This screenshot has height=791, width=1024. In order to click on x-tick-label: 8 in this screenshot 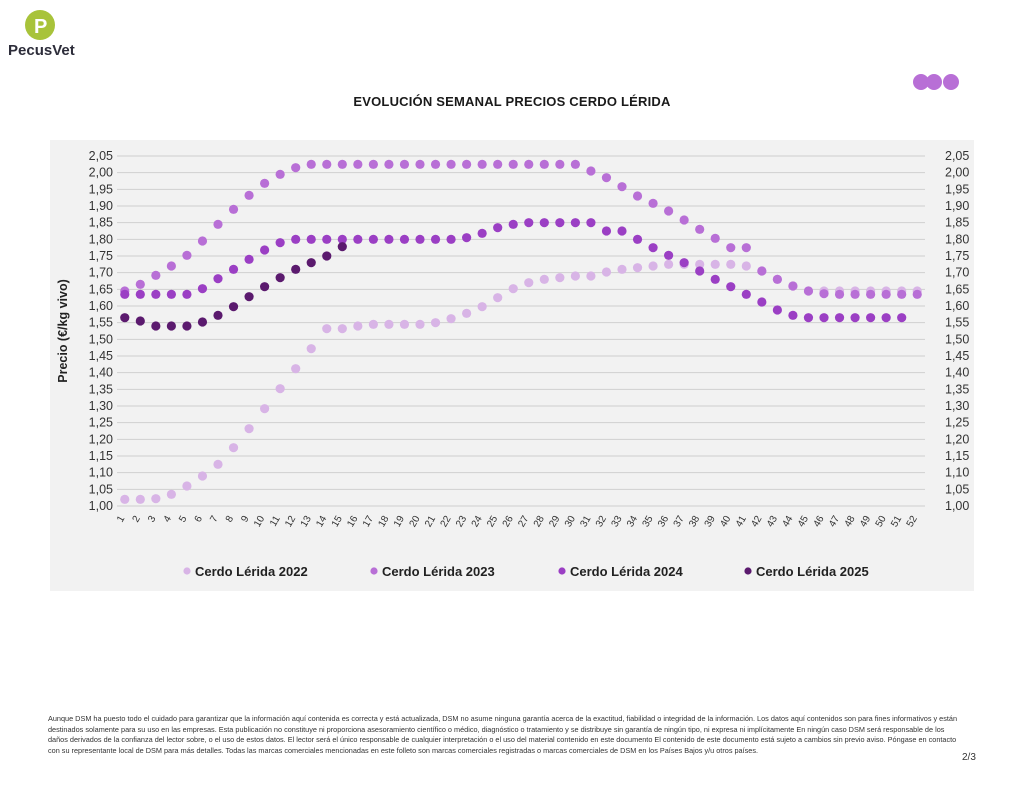, I will do `click(230, 519)`.